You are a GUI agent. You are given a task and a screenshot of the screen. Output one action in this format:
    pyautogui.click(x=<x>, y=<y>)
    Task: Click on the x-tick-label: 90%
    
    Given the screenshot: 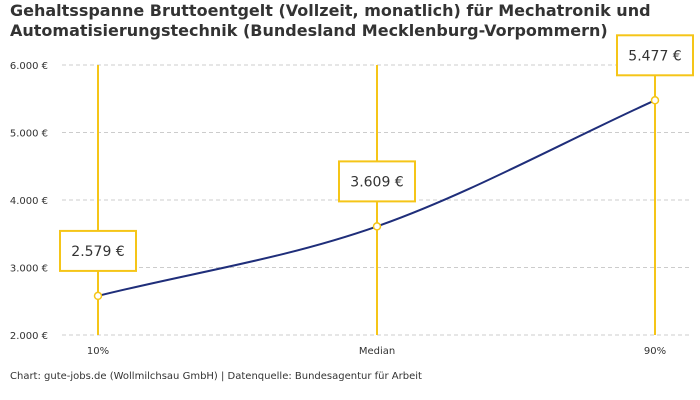 What is the action you would take?
    pyautogui.click(x=655, y=351)
    